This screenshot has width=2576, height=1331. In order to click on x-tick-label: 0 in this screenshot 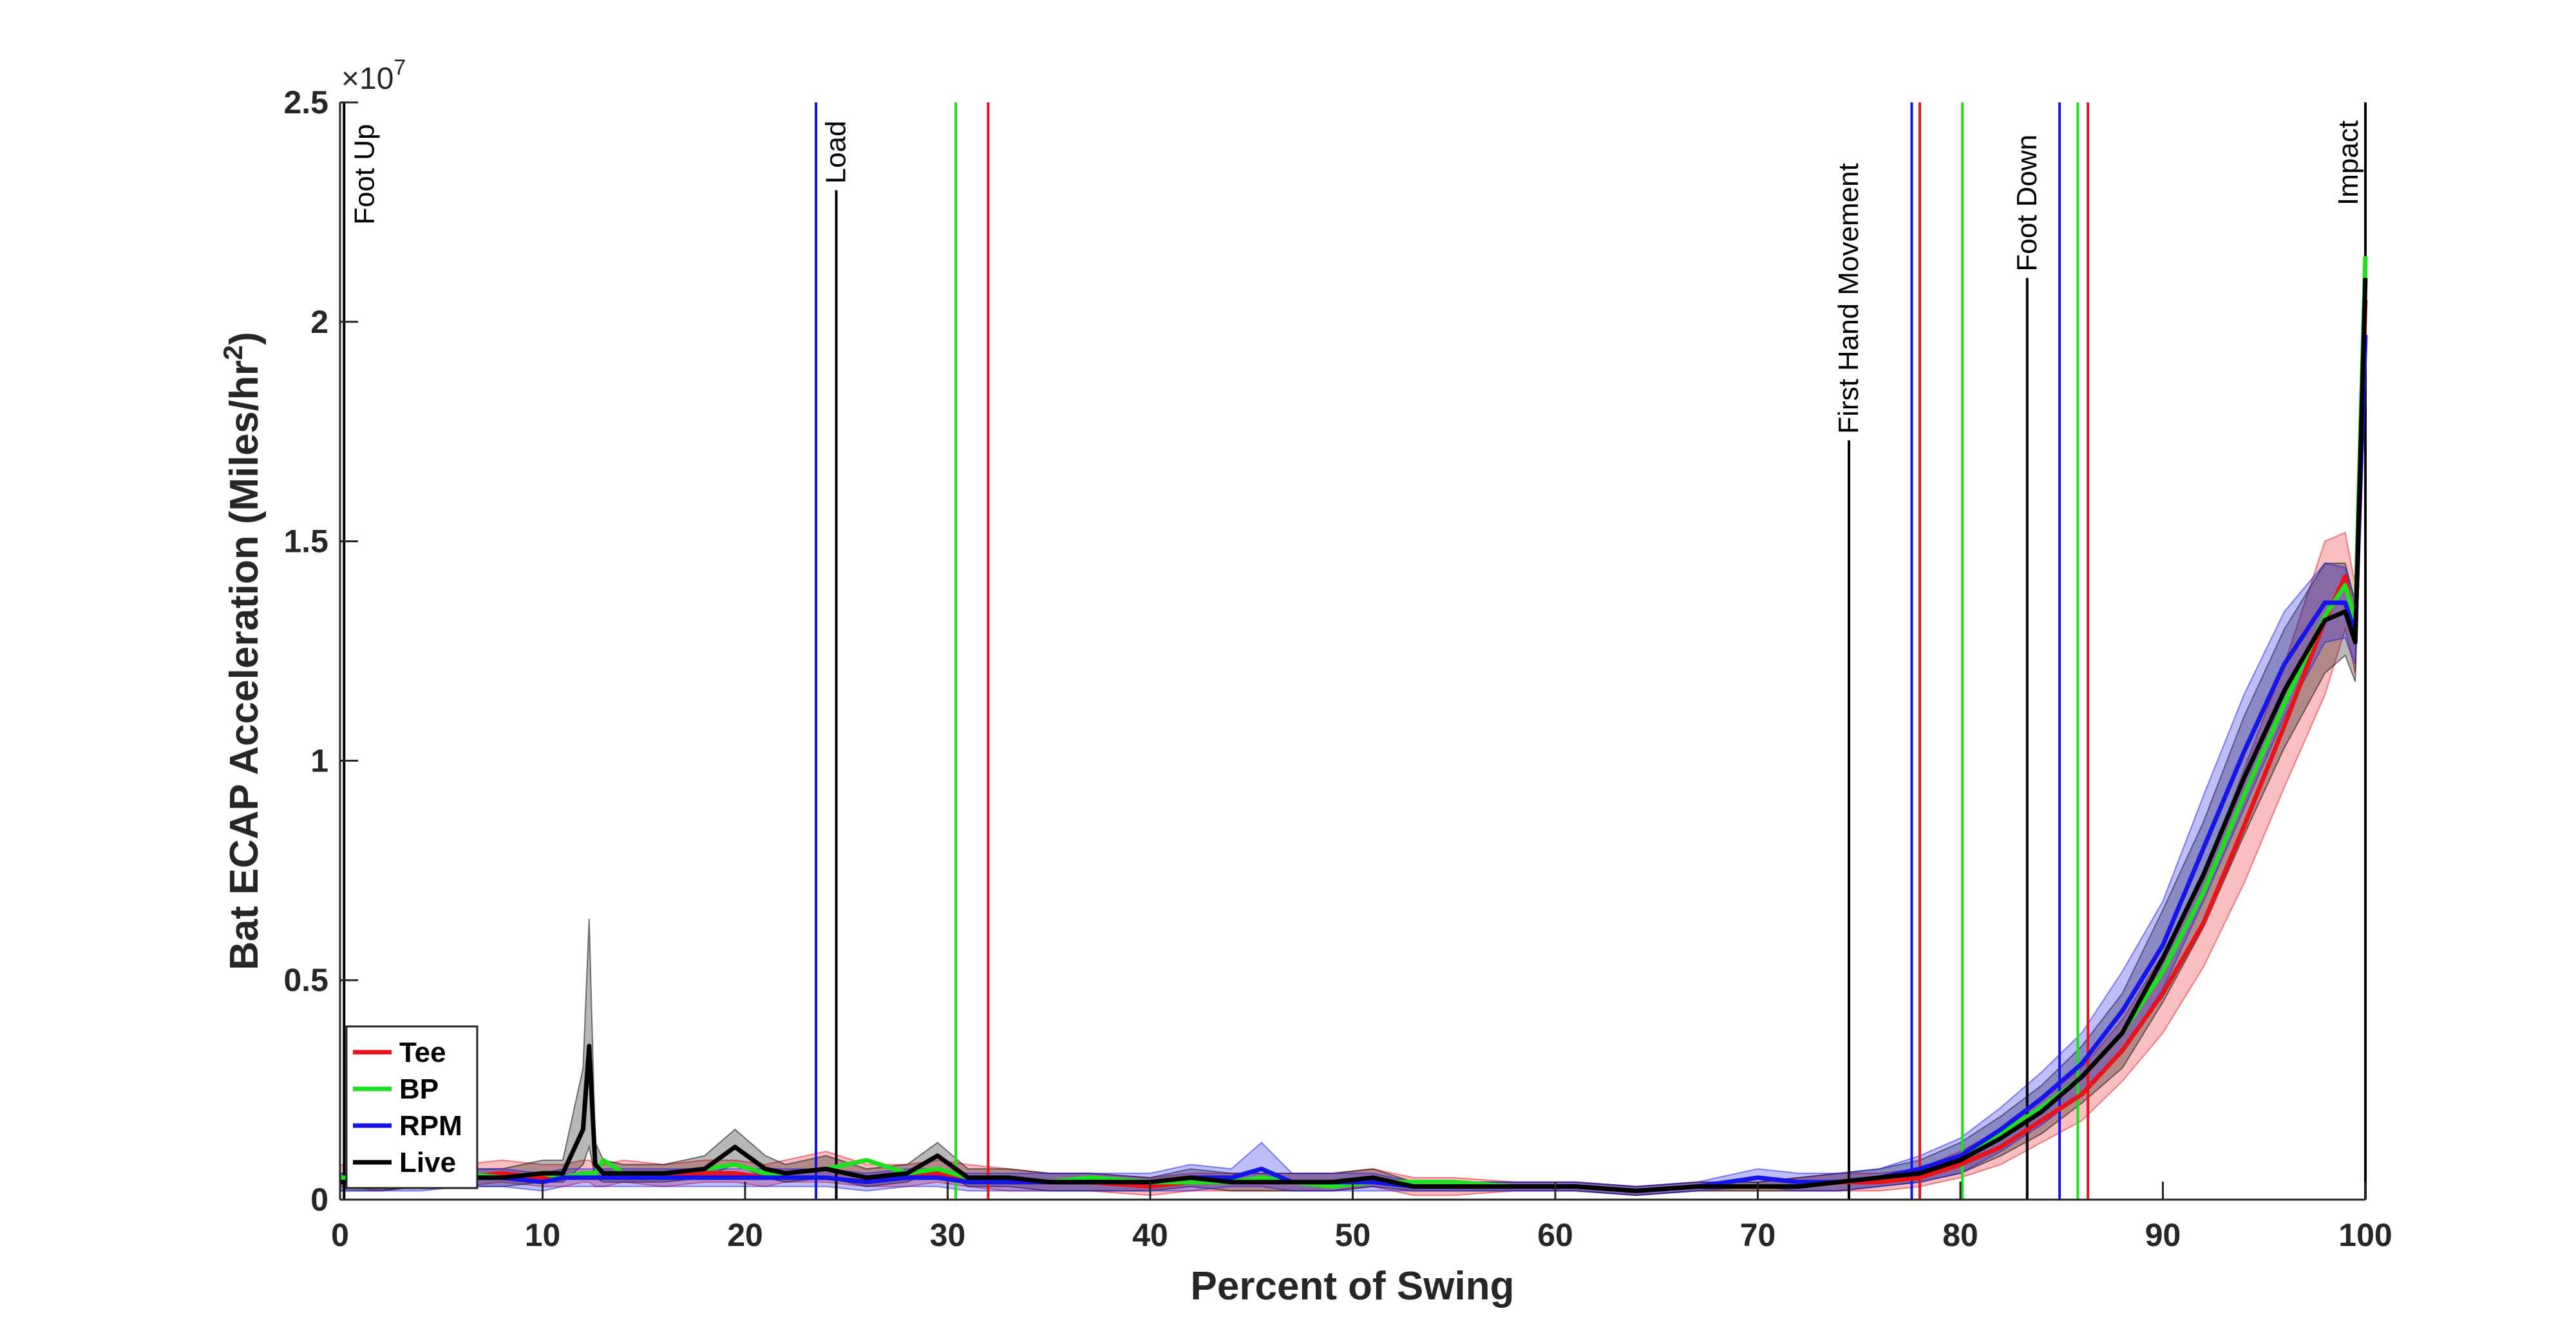, I will do `click(340, 1235)`.